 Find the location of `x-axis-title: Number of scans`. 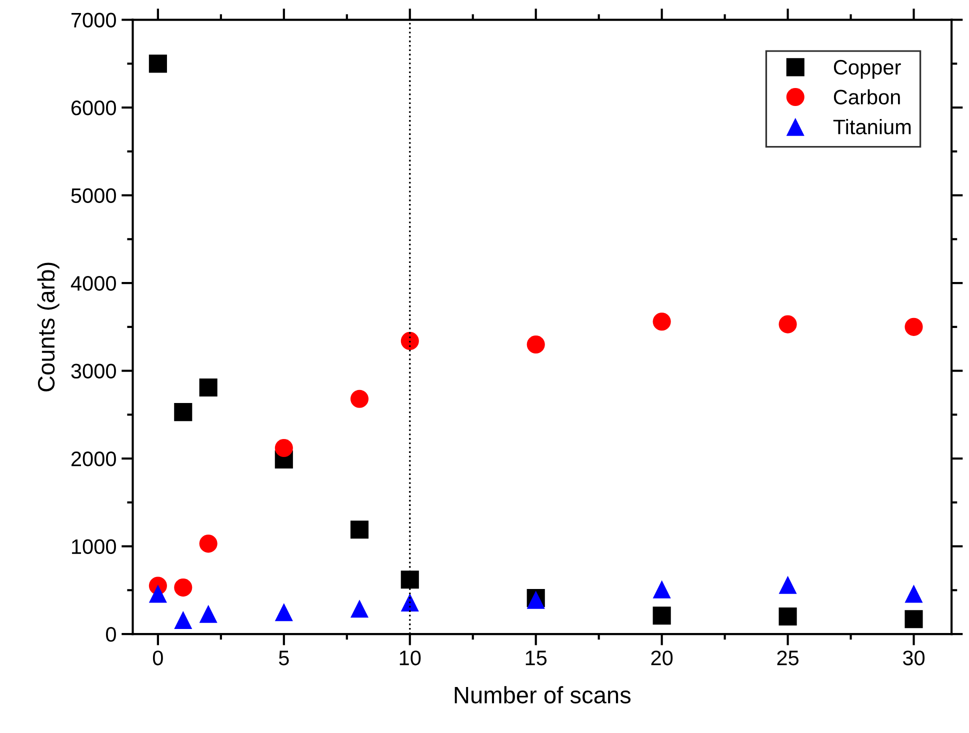

x-axis-title: Number of scans is located at coordinates (542, 695).